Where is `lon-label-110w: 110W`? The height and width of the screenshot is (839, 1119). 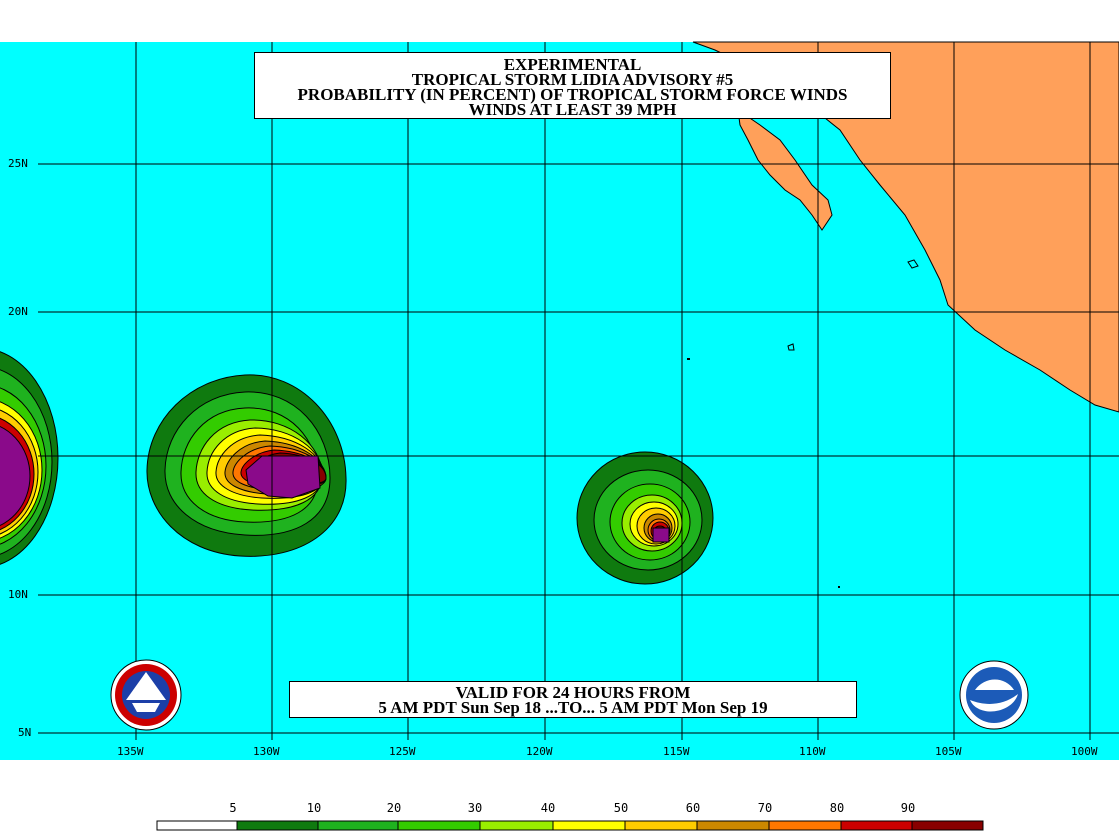
lon-label-110w: 110W is located at coordinates (812, 751).